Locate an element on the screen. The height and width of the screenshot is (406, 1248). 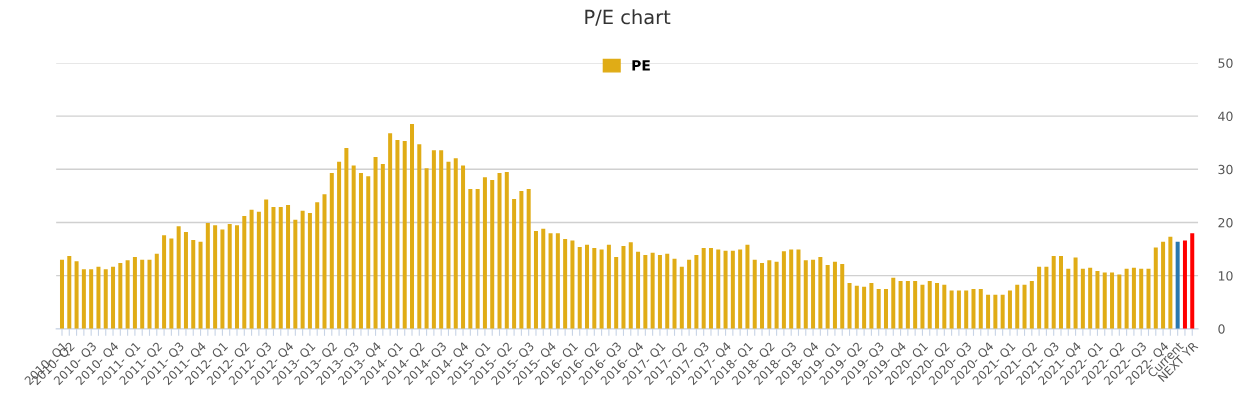
y-tick-label: 50 is located at coordinates (1225, 63).